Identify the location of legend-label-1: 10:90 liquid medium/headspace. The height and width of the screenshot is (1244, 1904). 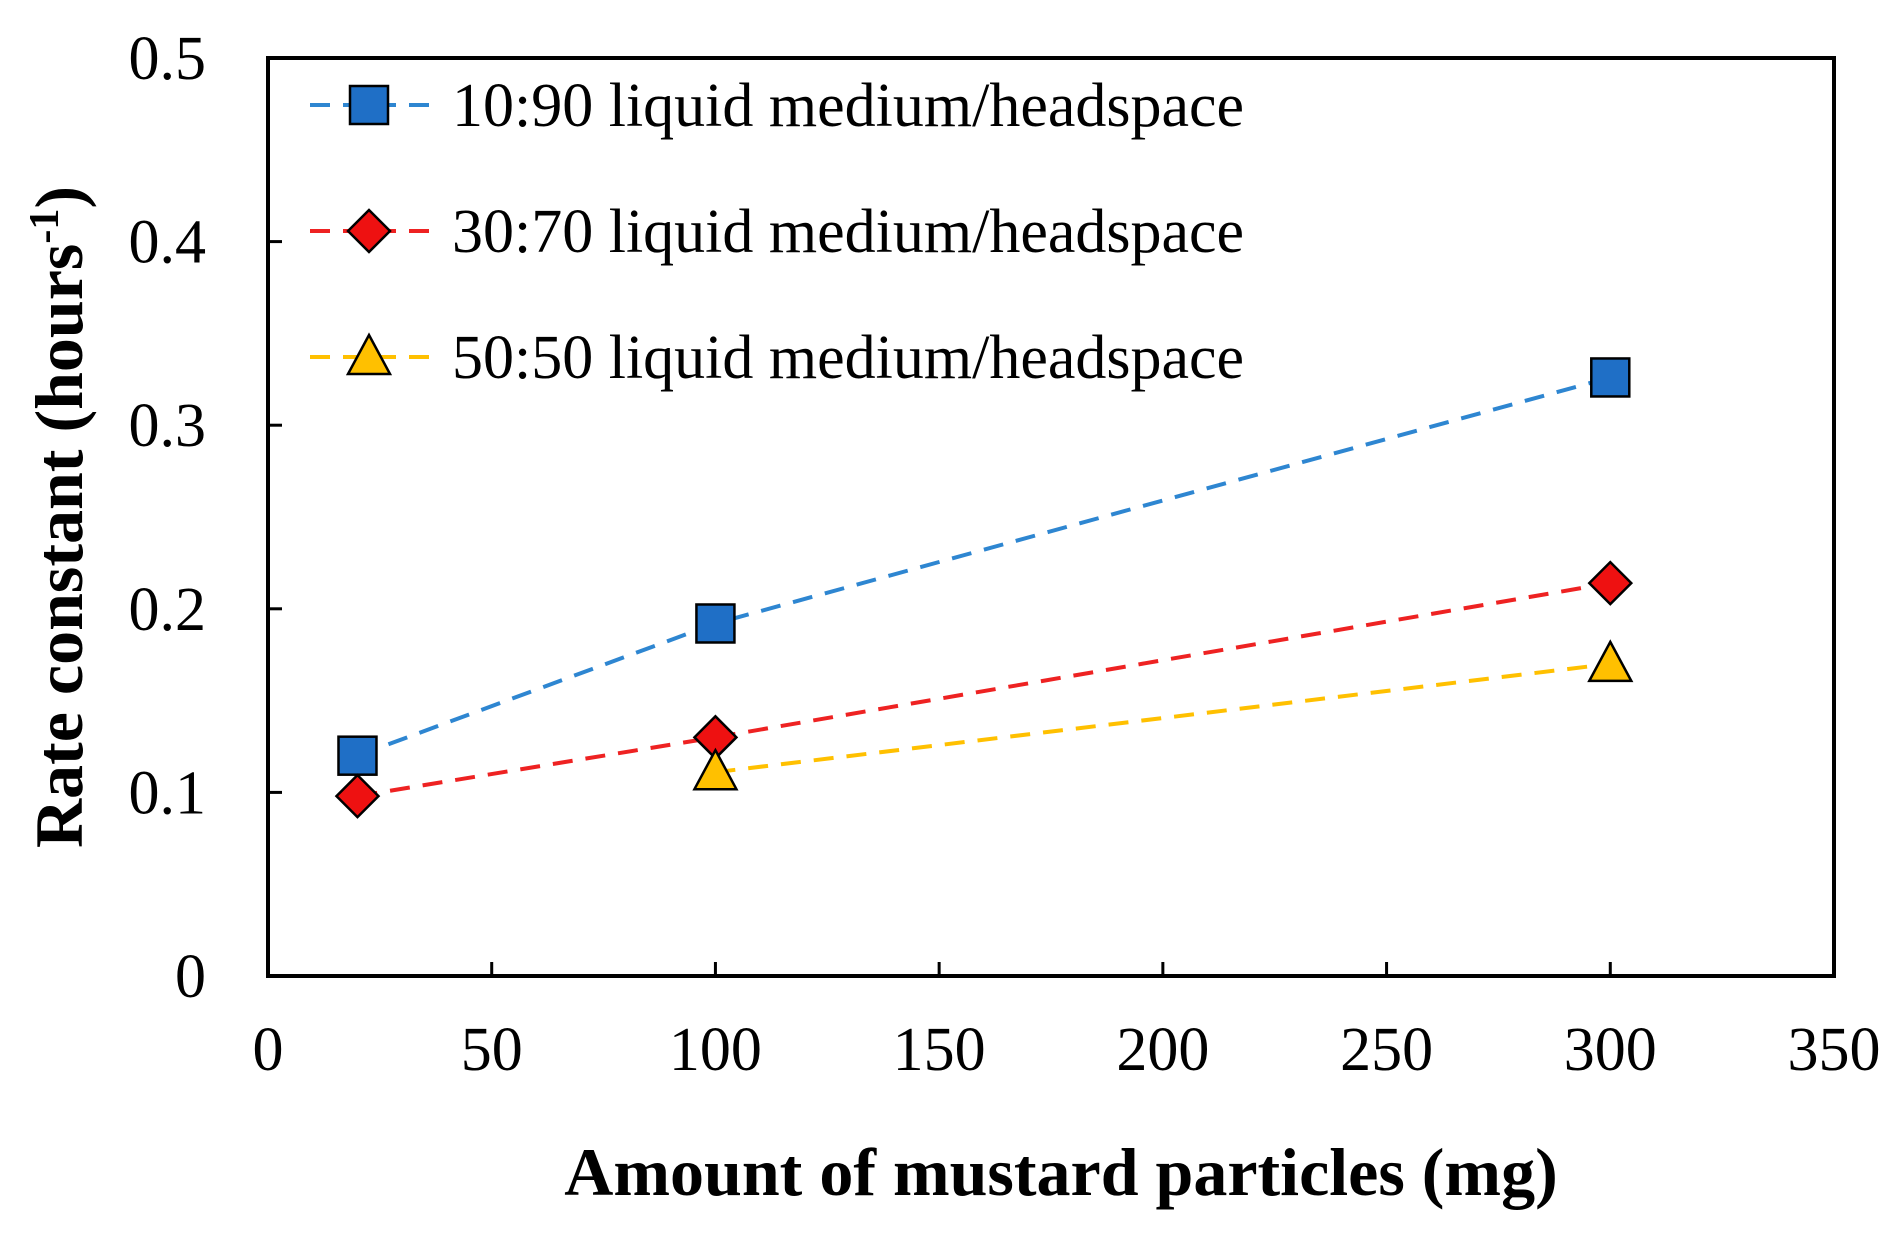
(848, 106).